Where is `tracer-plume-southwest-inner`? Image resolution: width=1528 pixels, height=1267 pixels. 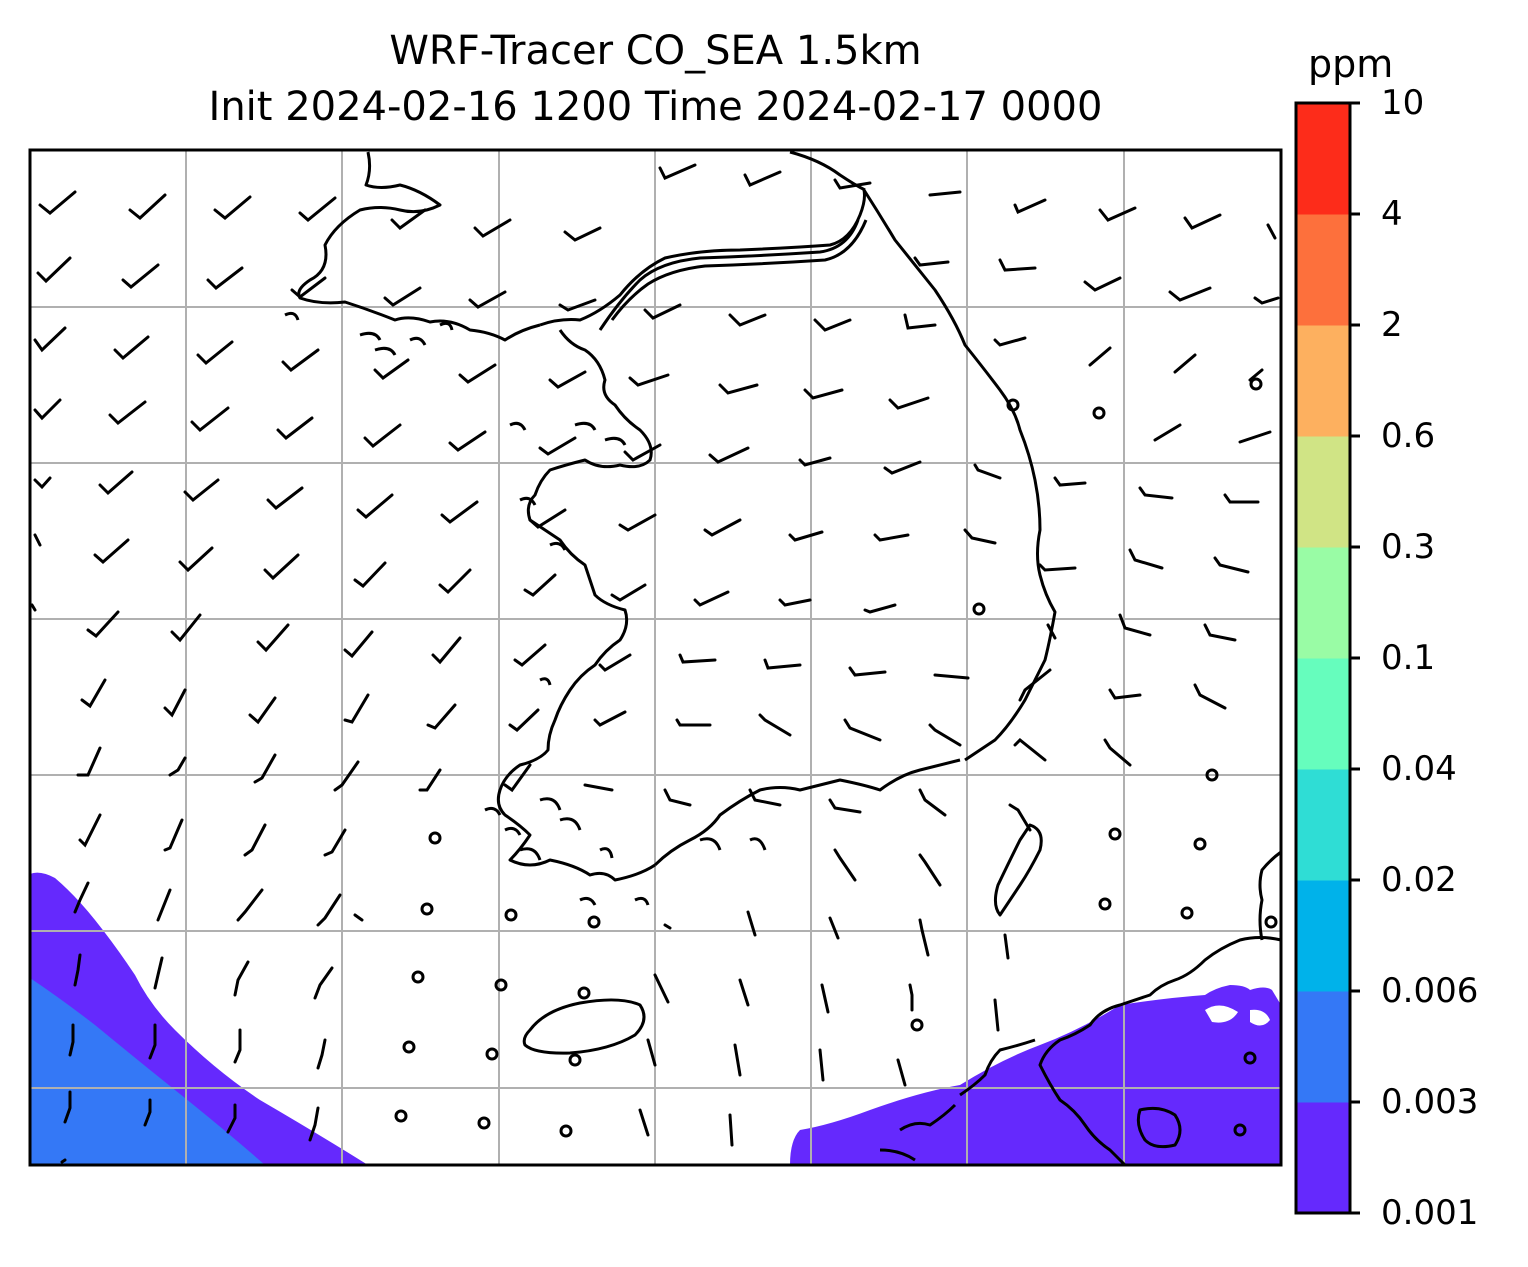
tracer-plume-southwest-inner is located at coordinates (147, 1071).